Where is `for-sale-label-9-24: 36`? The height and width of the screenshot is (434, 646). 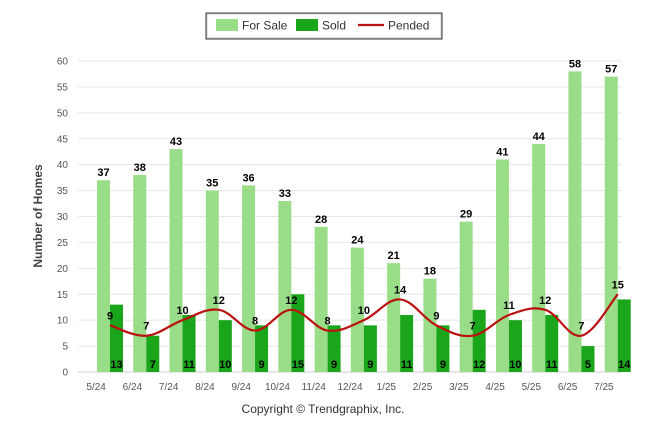
for-sale-label-9-24: 36 is located at coordinates (248, 178).